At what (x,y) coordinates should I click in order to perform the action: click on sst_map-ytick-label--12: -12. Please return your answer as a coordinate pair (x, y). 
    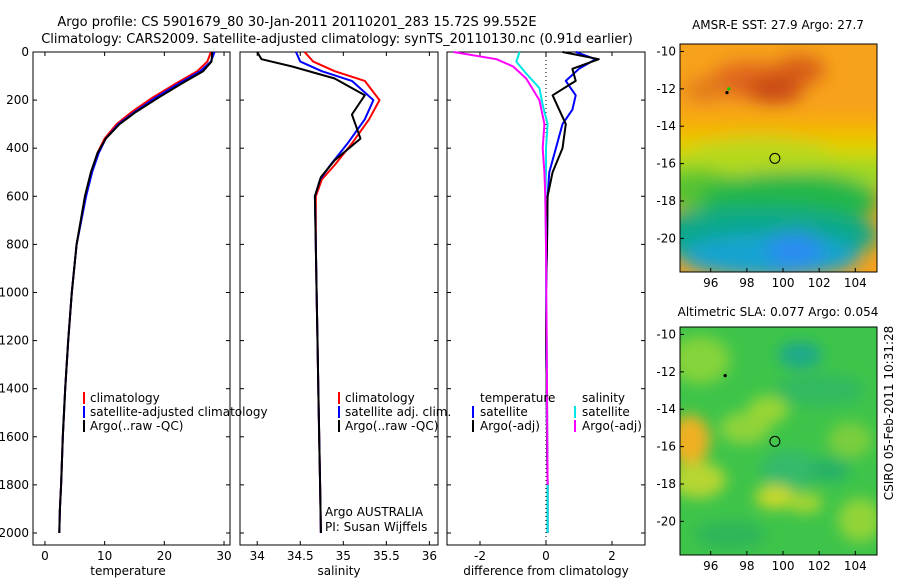
    Looking at the image, I should click on (666, 89).